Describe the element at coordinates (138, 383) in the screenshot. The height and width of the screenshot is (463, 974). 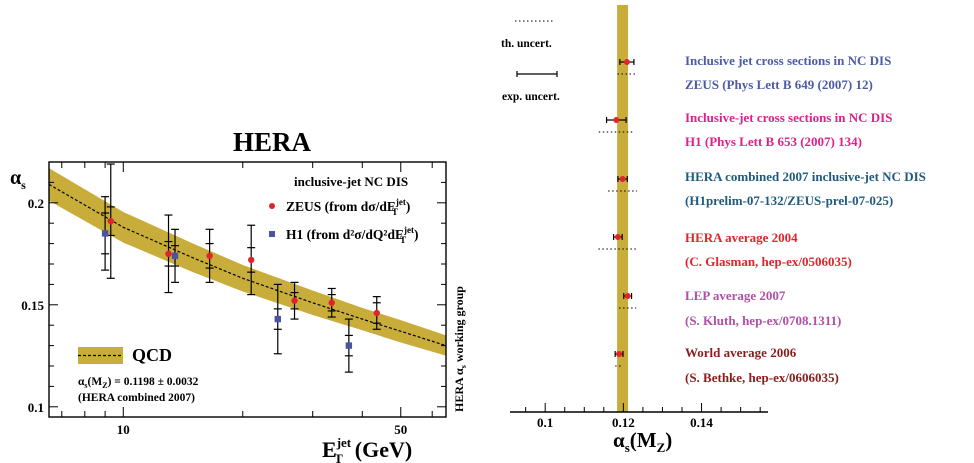
I see `qcd-result: αs(MZ) = 0.1198 ± 0.0032` at that location.